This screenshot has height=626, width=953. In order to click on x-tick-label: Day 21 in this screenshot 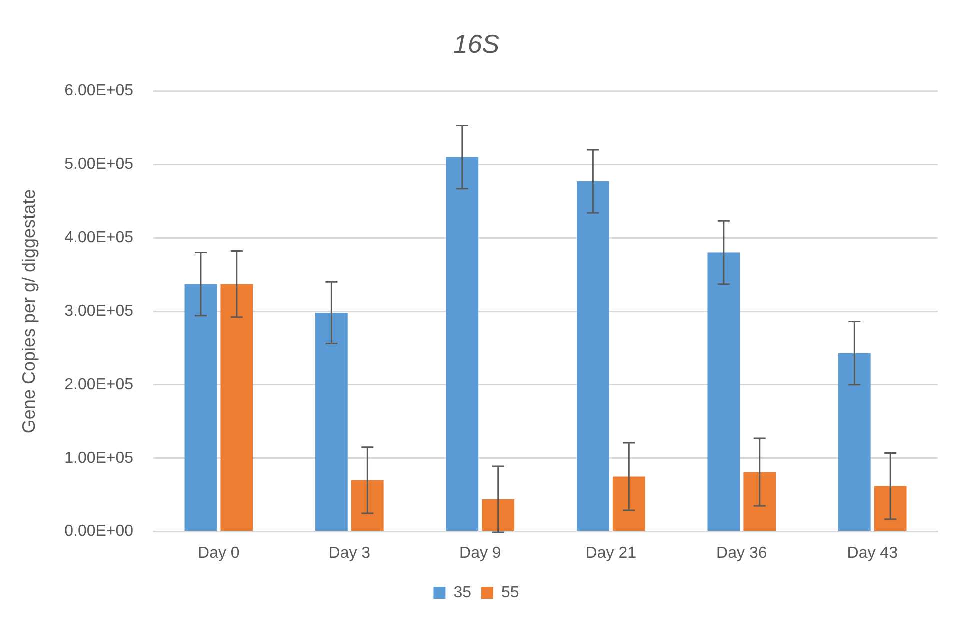, I will do `click(611, 553)`.